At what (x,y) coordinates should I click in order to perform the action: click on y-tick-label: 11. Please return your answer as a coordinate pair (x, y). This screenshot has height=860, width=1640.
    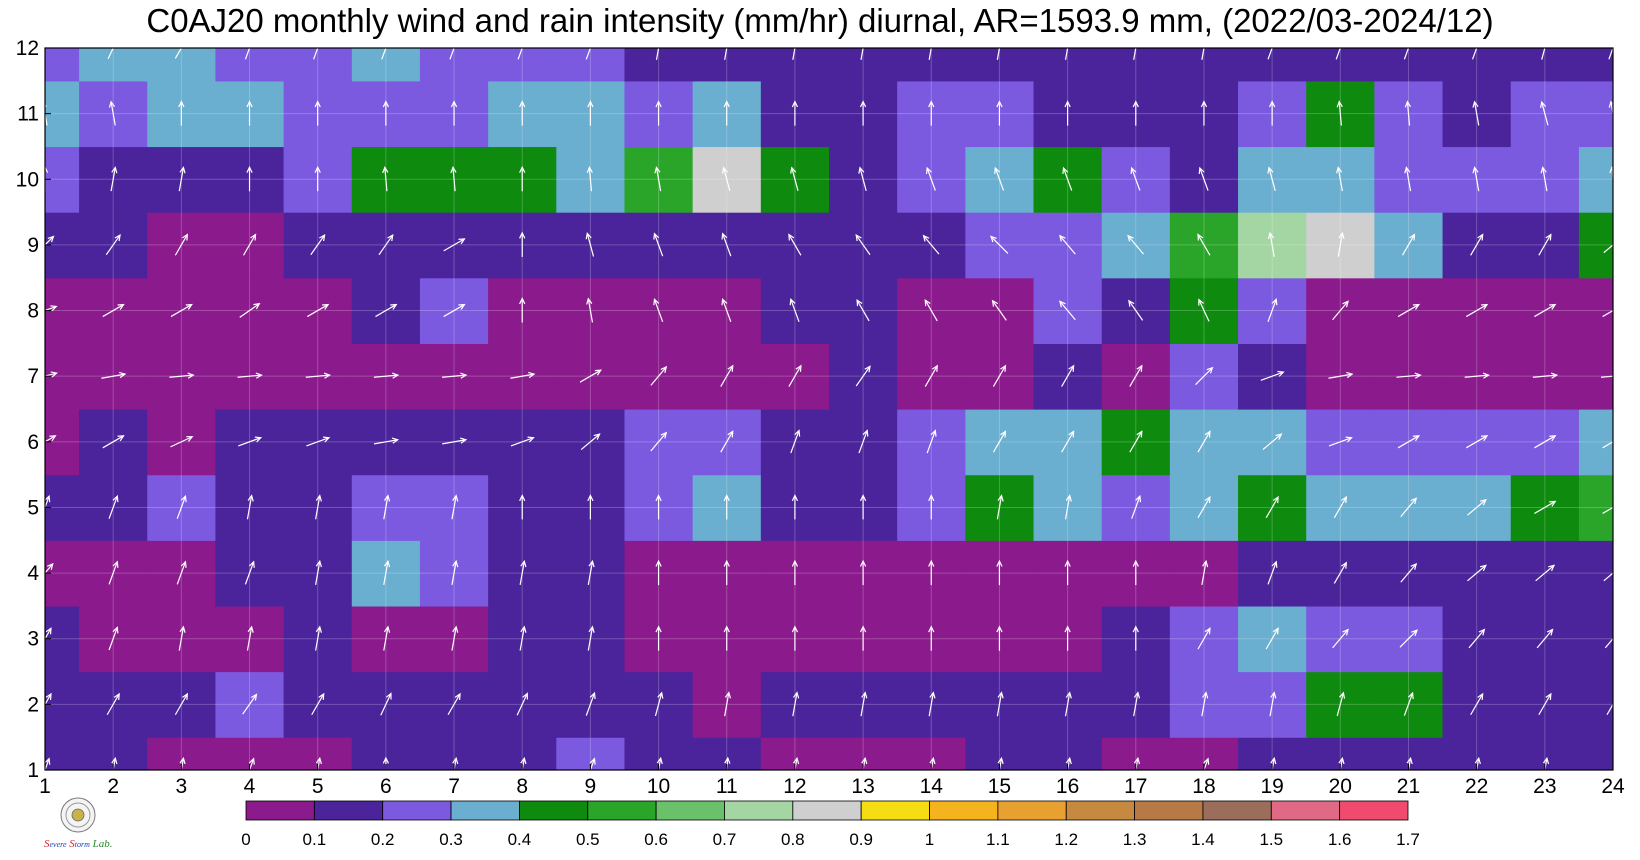
    Looking at the image, I should click on (28, 114).